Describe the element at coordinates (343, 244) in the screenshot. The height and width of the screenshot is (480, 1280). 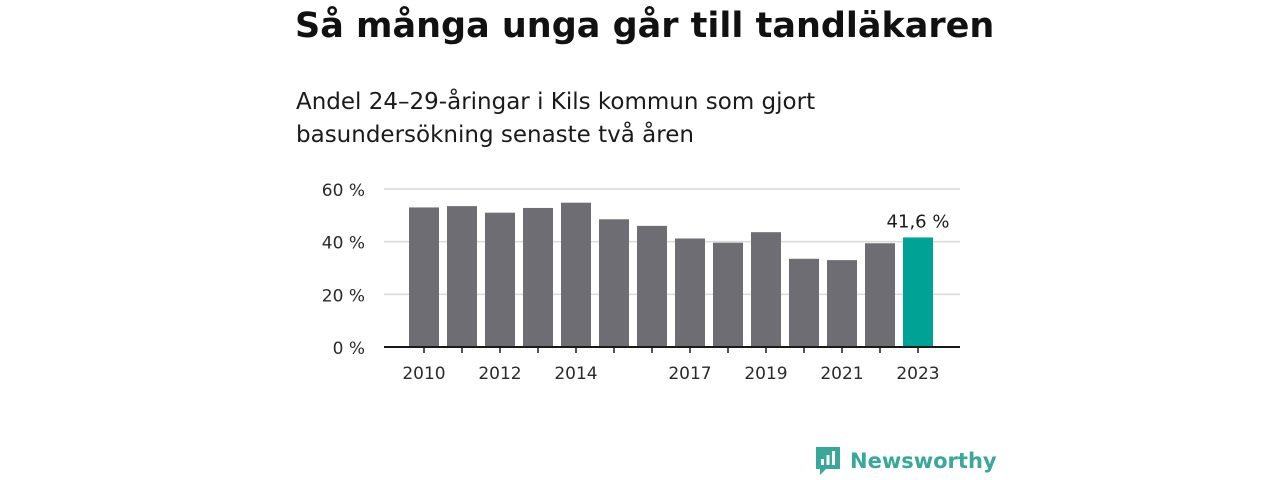
I see `y-tick-label: 40 %` at that location.